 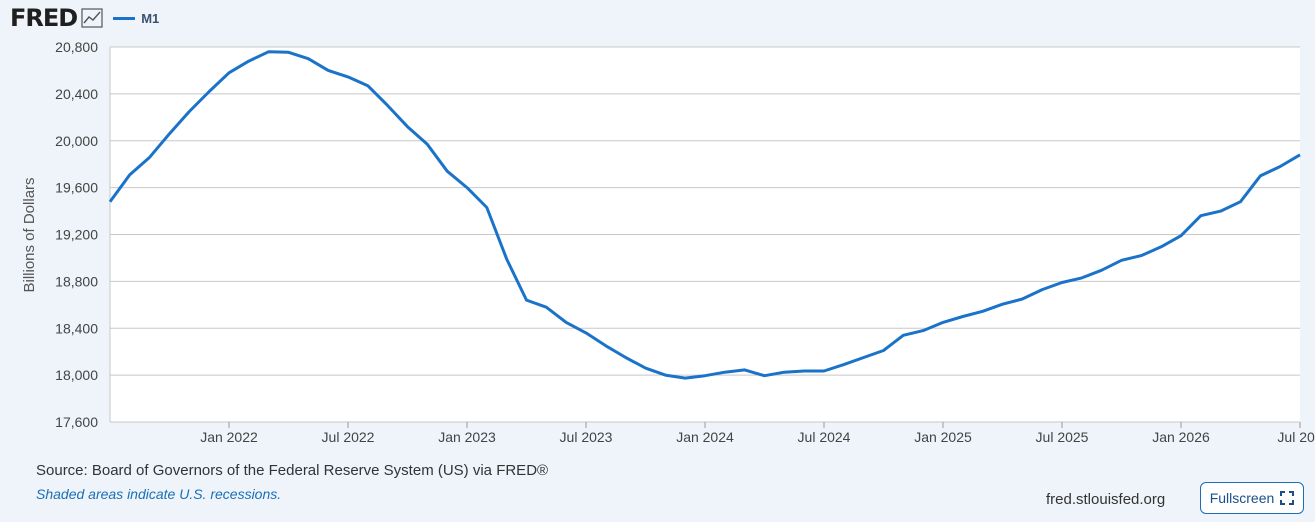 I want to click on y-tick-label: 20,000, so click(x=76, y=141).